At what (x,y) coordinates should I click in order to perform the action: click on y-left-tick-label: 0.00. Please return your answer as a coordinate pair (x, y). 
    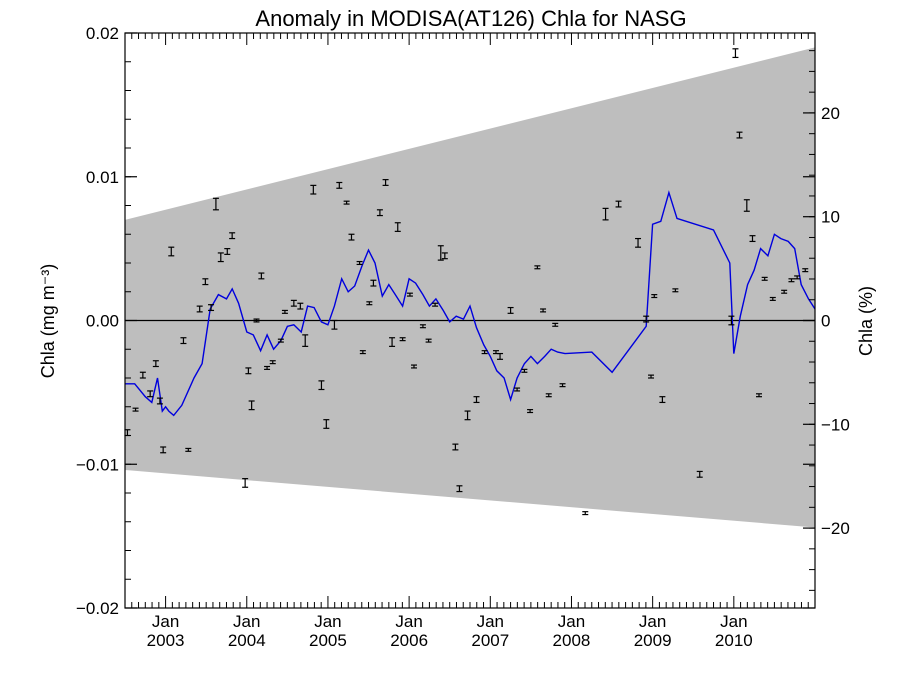
    Looking at the image, I should click on (102, 321).